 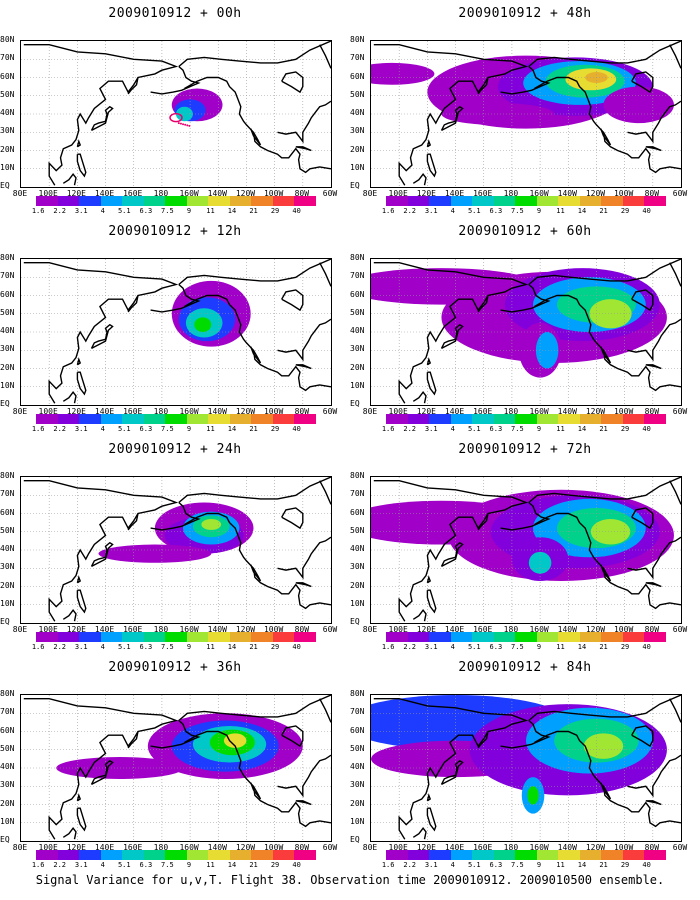 What do you see at coordinates (355, 403) in the screenshot?
I see `lat-tick-label: EQ` at bounding box center [355, 403].